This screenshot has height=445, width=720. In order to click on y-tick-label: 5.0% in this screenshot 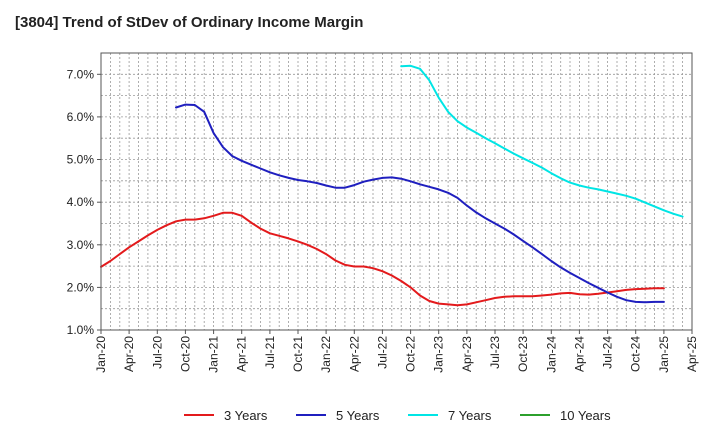, I will do `click(81, 160)`.